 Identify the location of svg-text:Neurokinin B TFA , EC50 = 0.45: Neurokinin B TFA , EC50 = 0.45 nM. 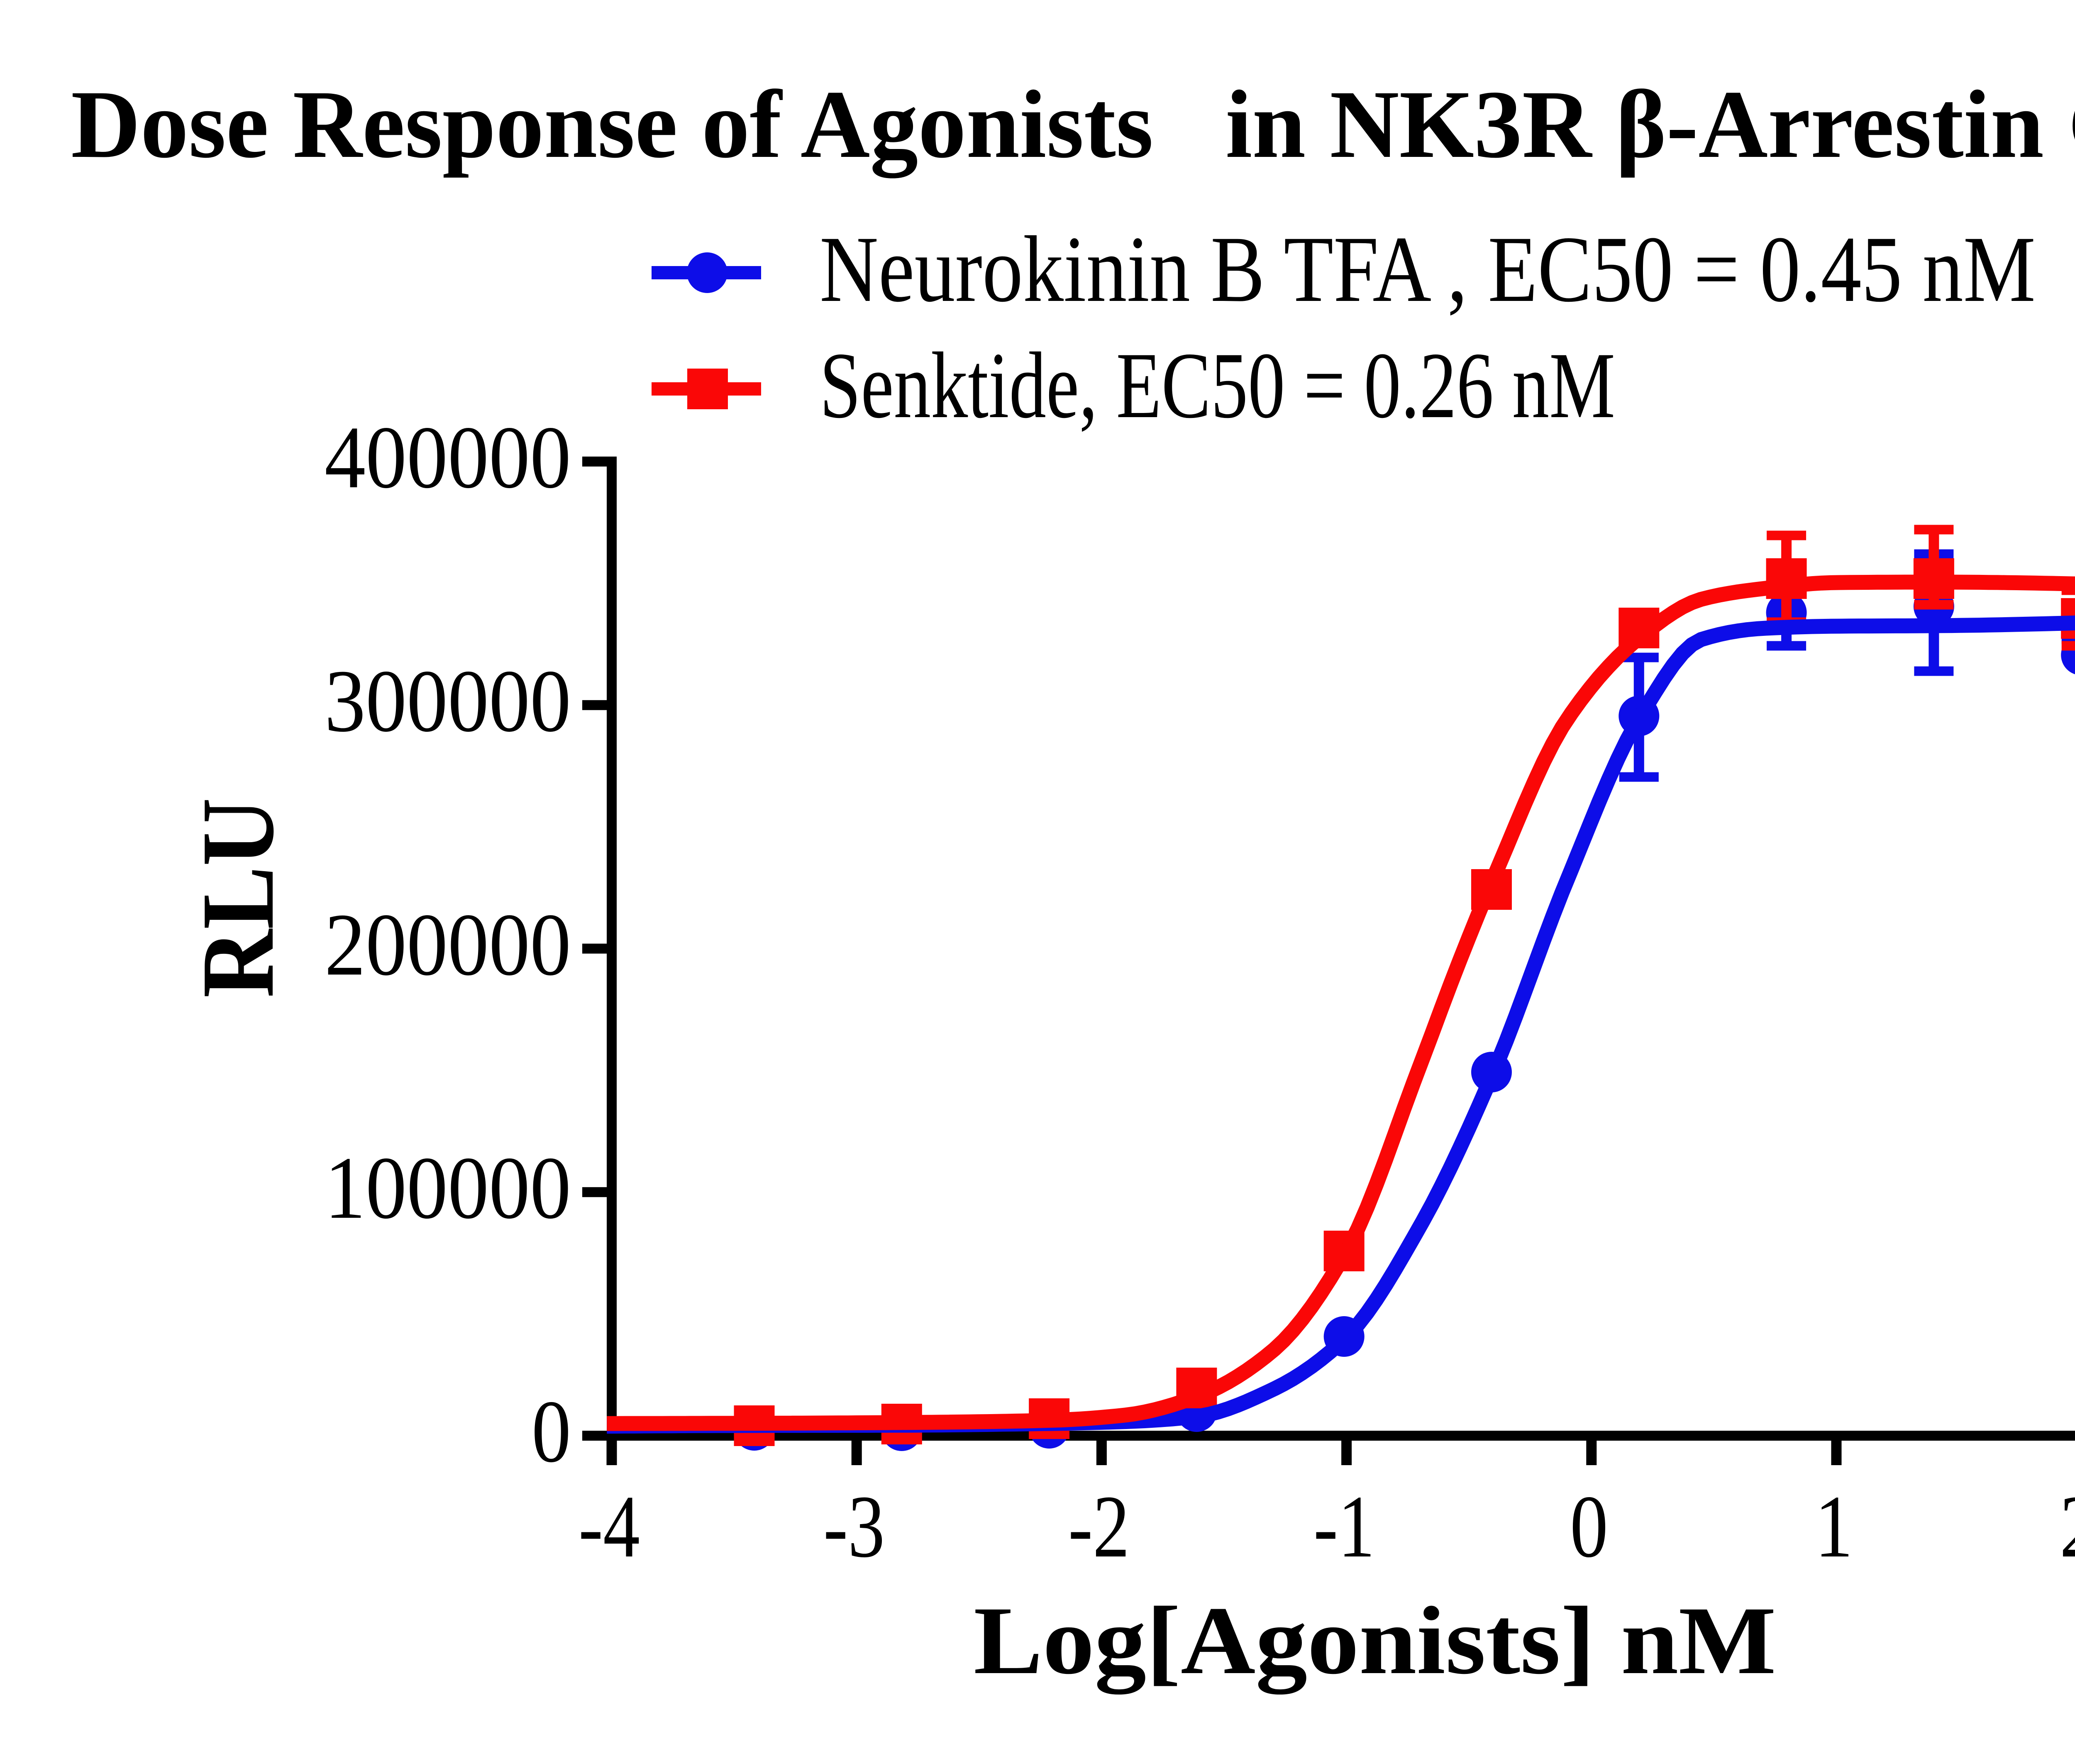
(1428, 270).